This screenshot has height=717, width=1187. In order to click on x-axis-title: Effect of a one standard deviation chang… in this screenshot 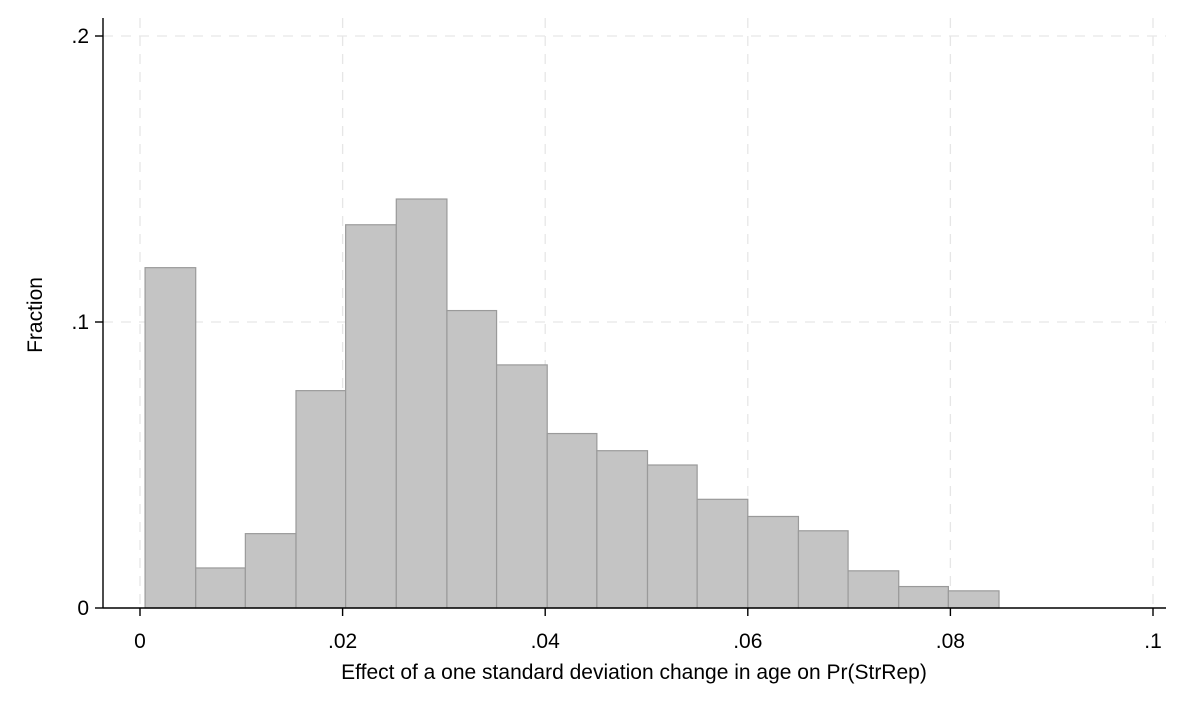, I will do `click(634, 672)`.